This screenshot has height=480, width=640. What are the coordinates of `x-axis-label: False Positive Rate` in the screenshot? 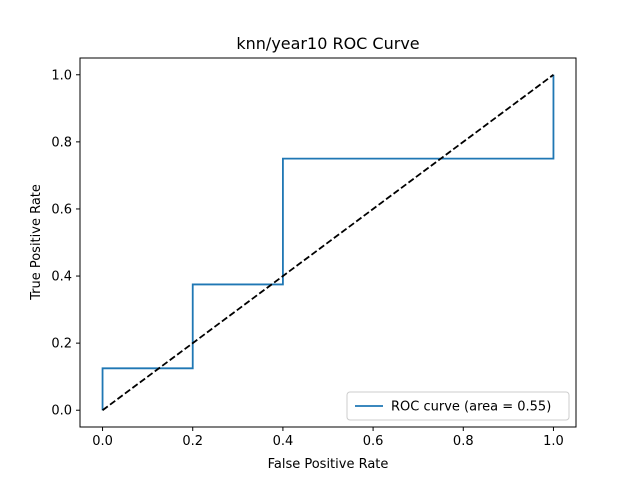 It's located at (328, 464).